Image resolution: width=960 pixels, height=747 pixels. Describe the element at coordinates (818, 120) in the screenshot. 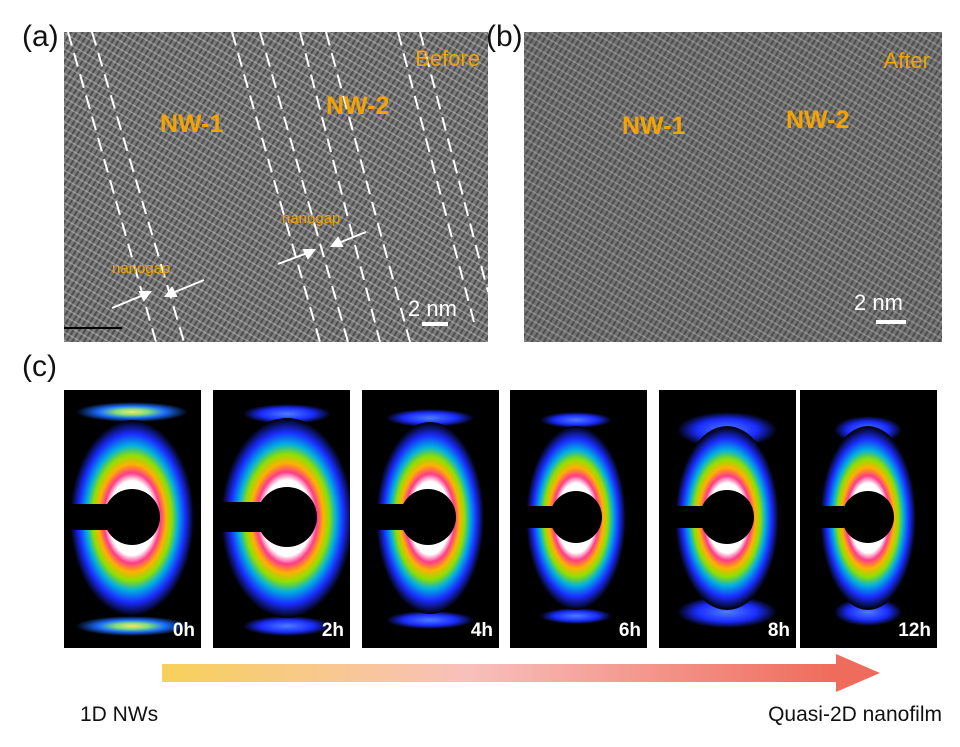

I see `nw2-label-after: NW-2` at that location.